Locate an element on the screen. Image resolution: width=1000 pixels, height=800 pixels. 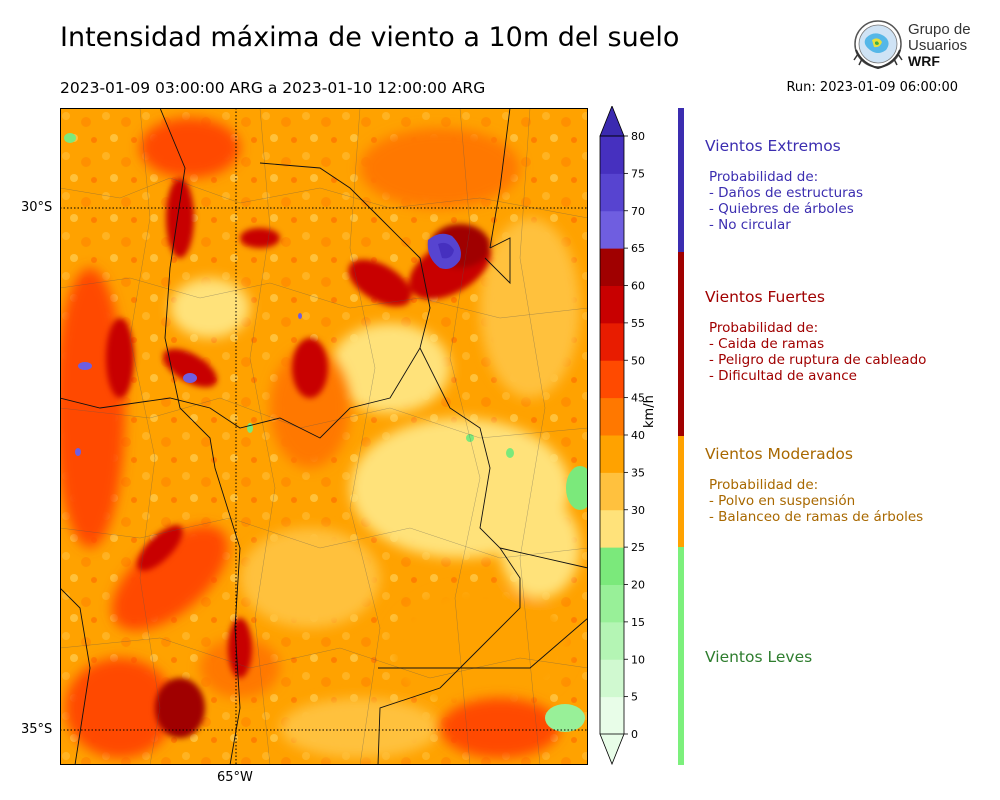
colorbar-tick-label: 0 is located at coordinates (634, 734).